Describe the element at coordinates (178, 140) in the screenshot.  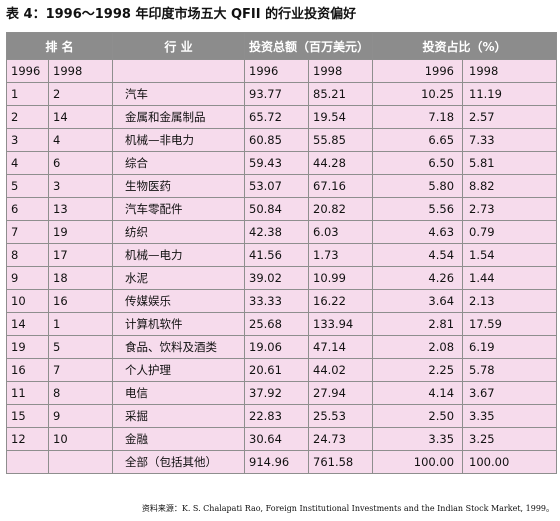
I see `industry-cell: 机械—非电力` at that location.